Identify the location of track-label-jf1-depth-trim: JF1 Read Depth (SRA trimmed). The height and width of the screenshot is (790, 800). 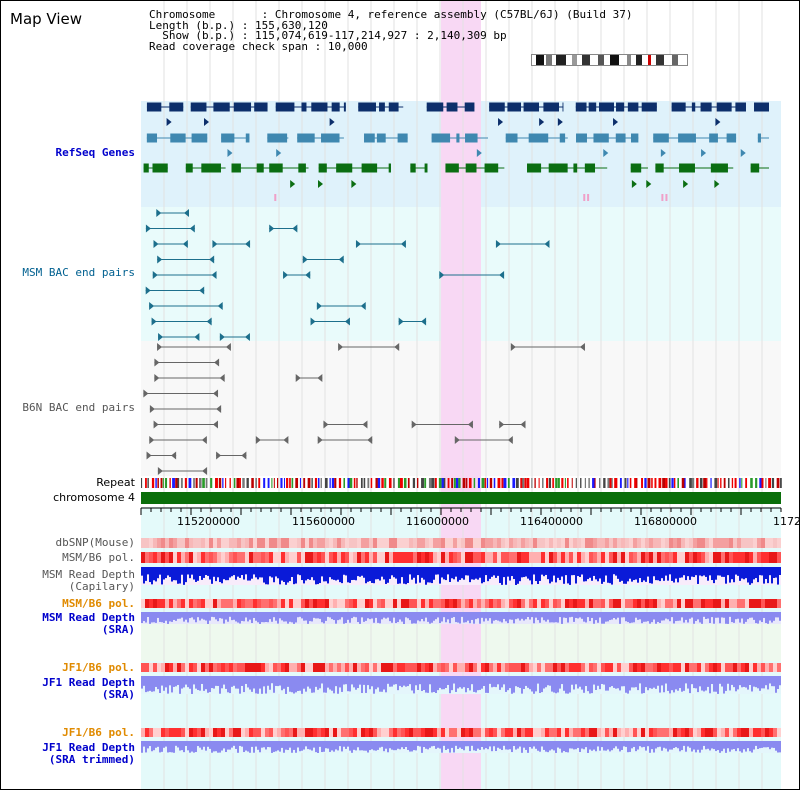
(88, 753).